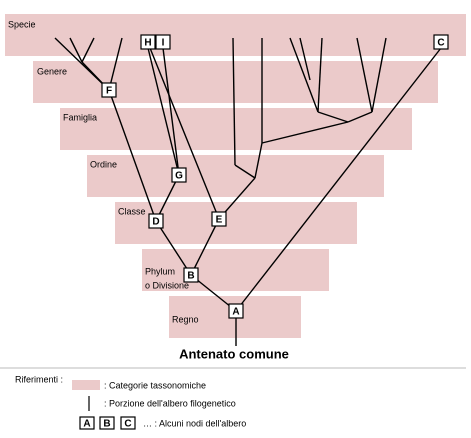 This screenshot has height=438, width=471. I want to click on node: E, so click(219, 219).